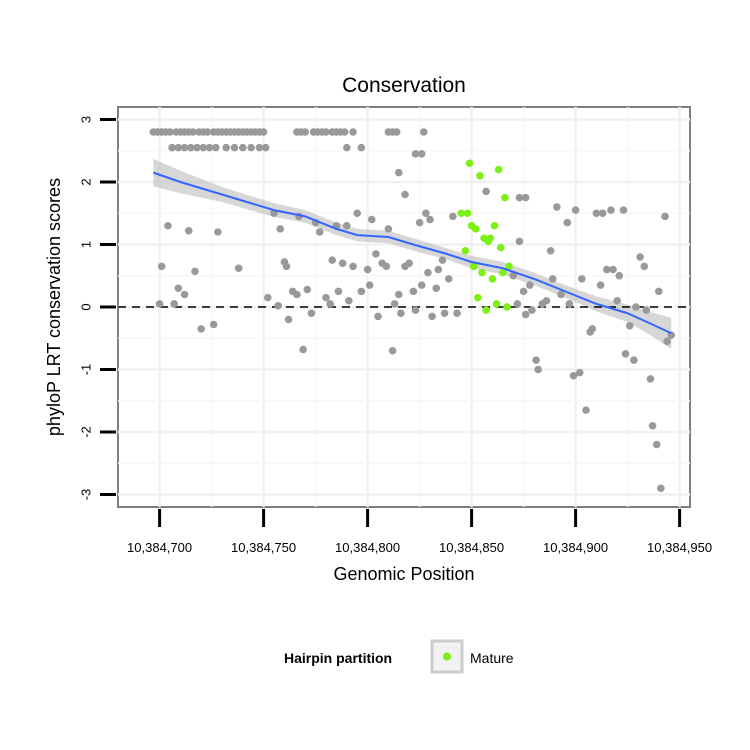 This screenshot has width=750, height=750. Describe the element at coordinates (399, 656) in the screenshot. I see `legend: Hairpin partition Mature` at that location.